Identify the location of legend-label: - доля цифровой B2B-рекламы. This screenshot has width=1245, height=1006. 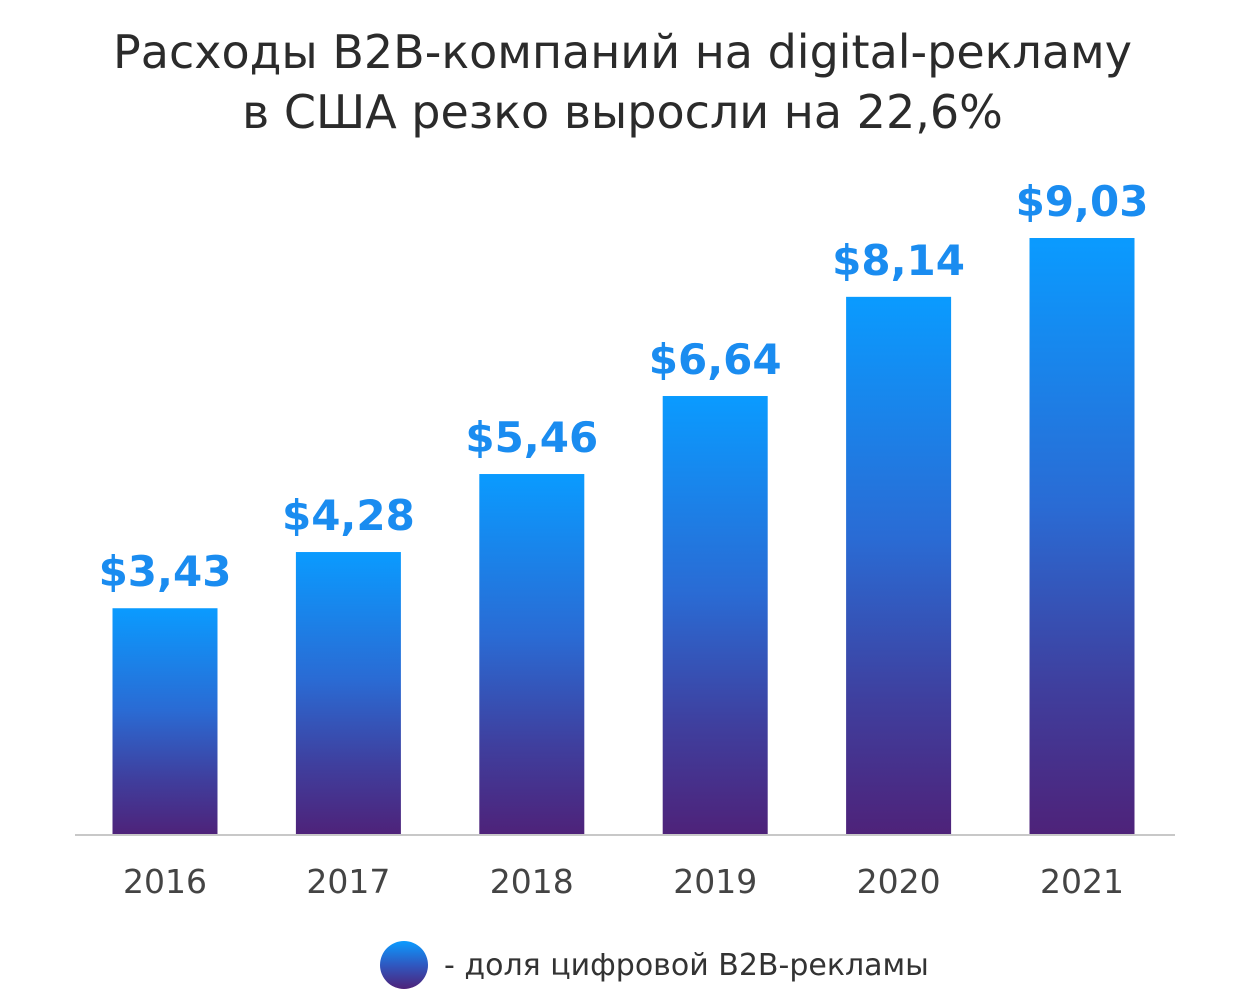
(686, 965).